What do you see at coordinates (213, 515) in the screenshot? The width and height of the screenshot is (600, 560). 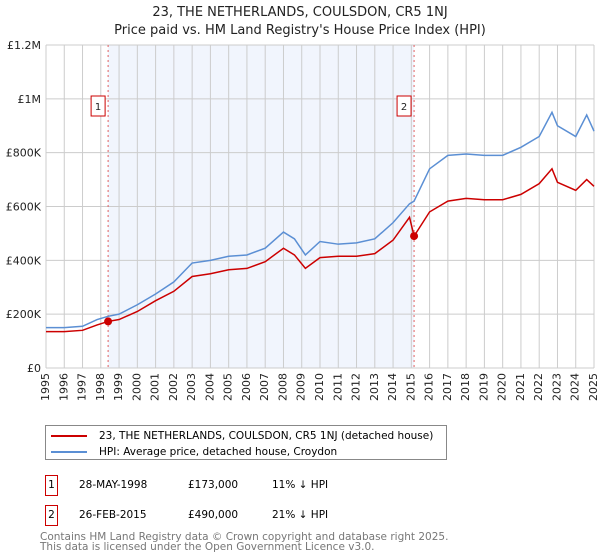 I see `transaction-price: £490,000` at bounding box center [213, 515].